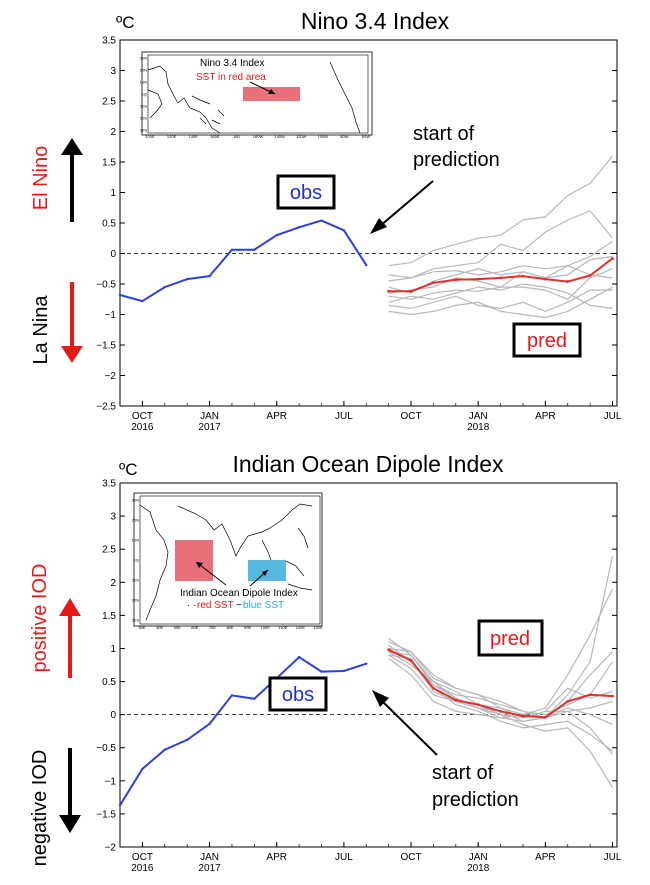 The image size is (650, 885). What do you see at coordinates (106, 814) in the screenshot?
I see `iod-ytick-label: −1.5` at bounding box center [106, 814].